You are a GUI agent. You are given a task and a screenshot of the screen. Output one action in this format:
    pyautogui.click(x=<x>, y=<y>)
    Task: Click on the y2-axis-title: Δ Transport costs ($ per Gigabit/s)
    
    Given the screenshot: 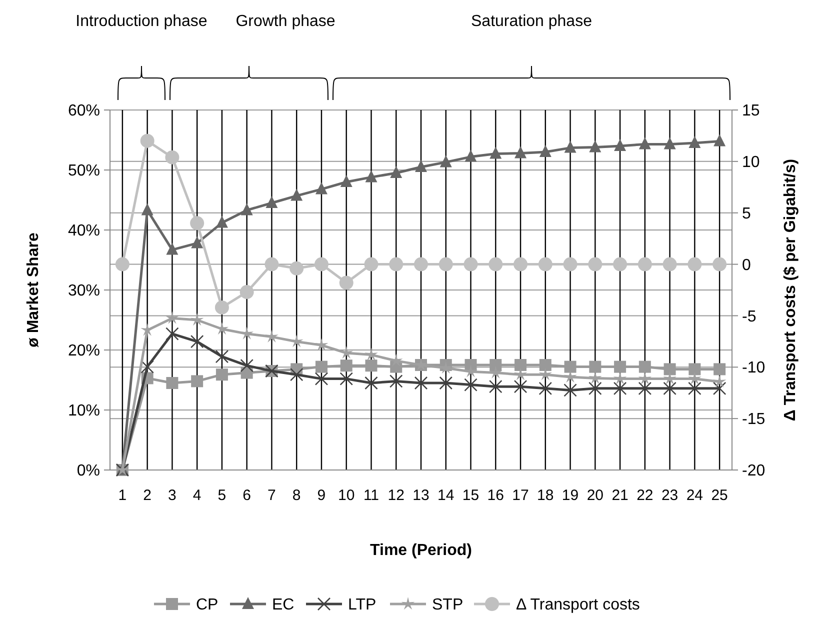 What is the action you would take?
    pyautogui.click(x=790, y=290)
    